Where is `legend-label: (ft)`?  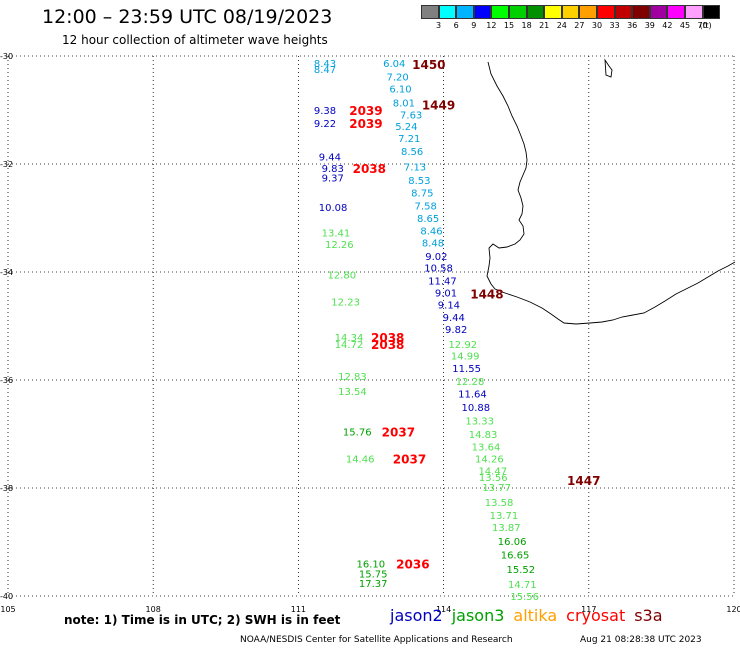
legend-label: (ft) is located at coordinates (705, 25).